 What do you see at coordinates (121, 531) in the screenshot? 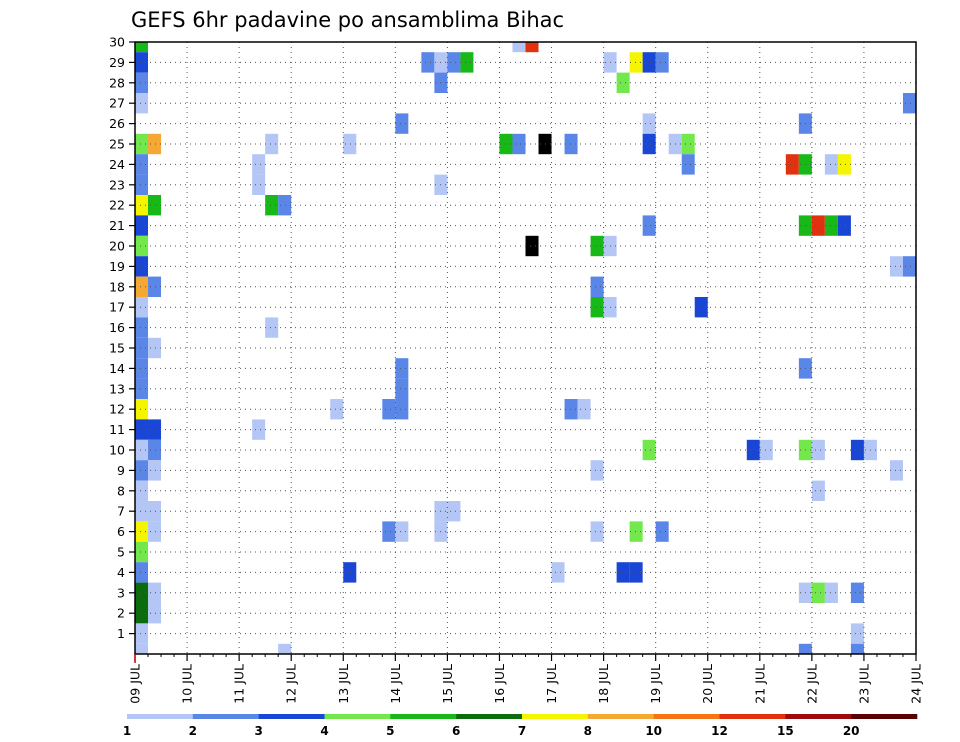
I see `y-tick-label: 6` at bounding box center [121, 531].